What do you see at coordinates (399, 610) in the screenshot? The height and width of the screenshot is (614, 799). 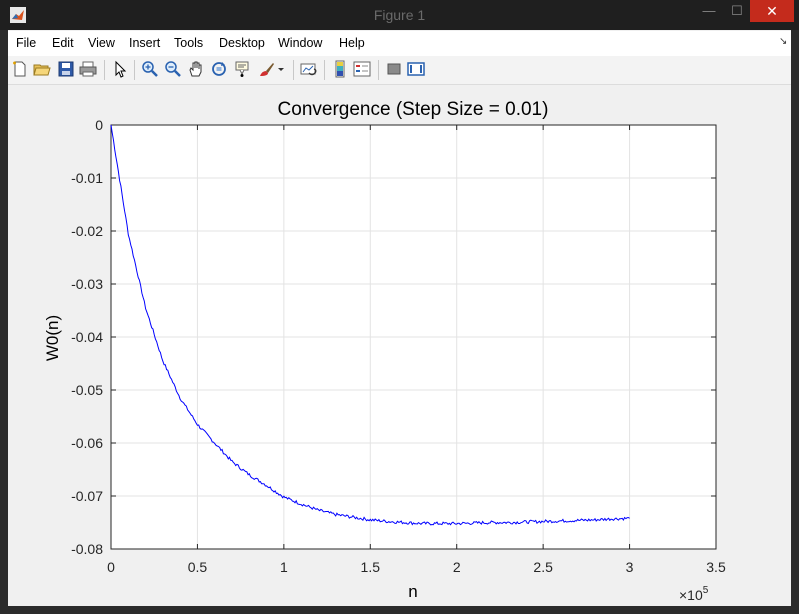 I see `window-frame-bottom` at bounding box center [399, 610].